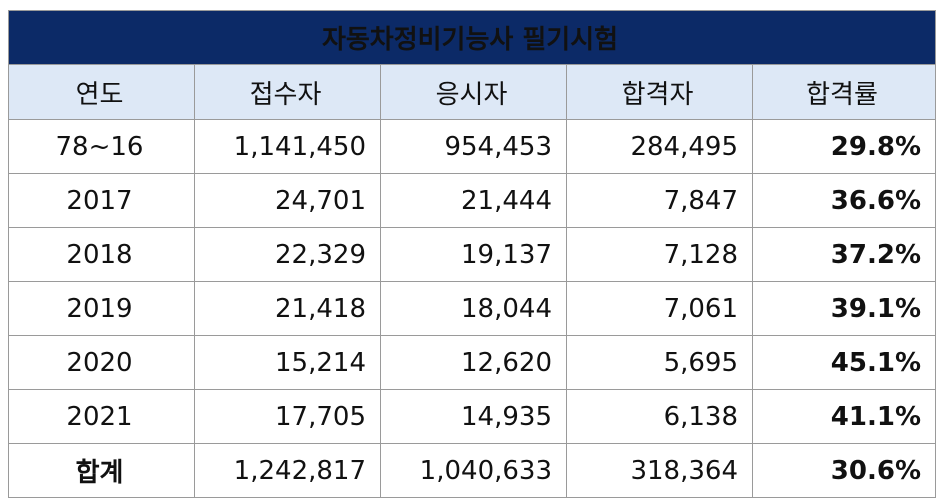 The height and width of the screenshot is (503, 943). Describe the element at coordinates (101, 254) in the screenshot. I see `cell-year: 2018` at that location.